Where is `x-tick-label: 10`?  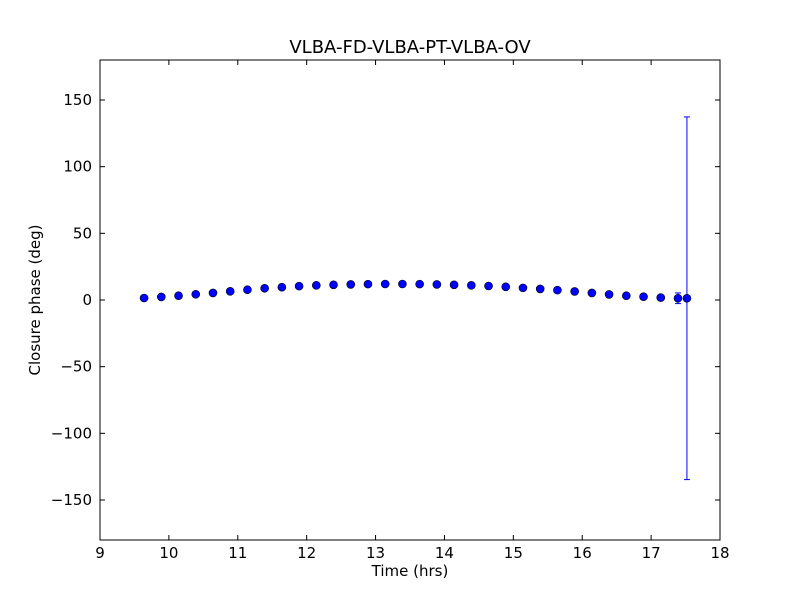
x-tick-label: 10 is located at coordinates (168, 553).